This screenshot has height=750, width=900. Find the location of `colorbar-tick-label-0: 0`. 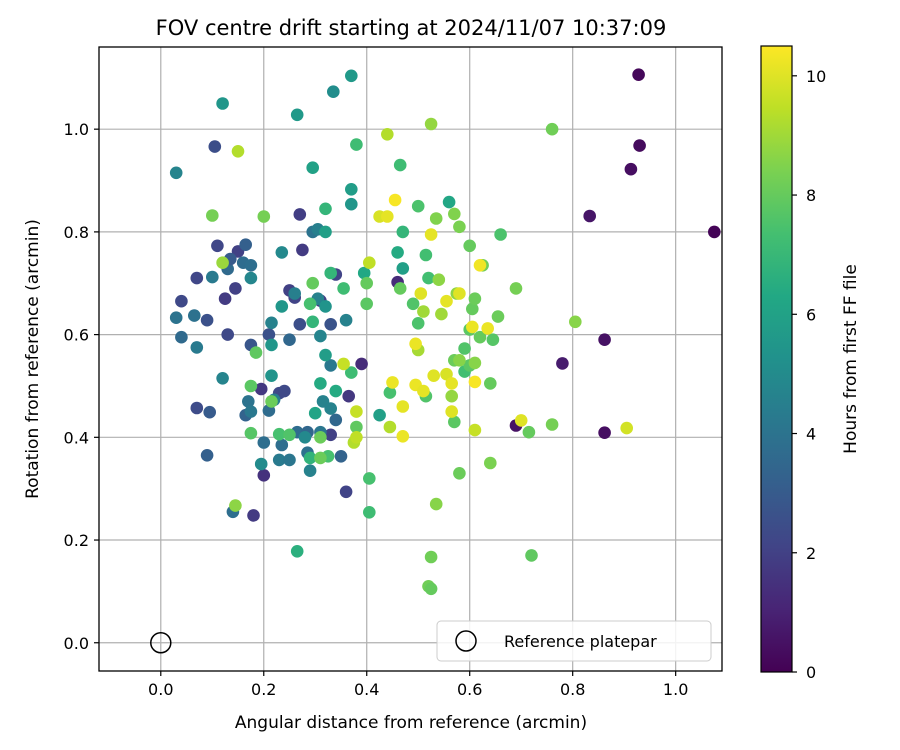

colorbar-tick-label-0: 0 is located at coordinates (811, 672).